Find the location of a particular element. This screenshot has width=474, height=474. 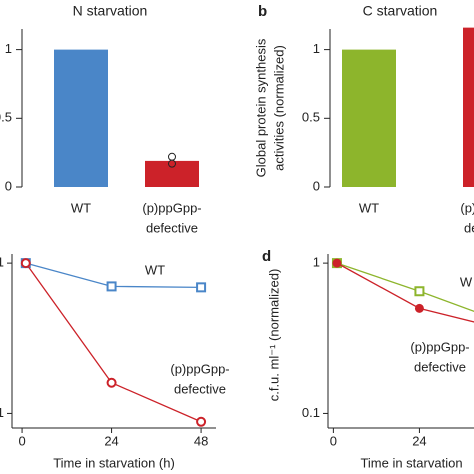

panel-label: b is located at coordinates (262, 11).